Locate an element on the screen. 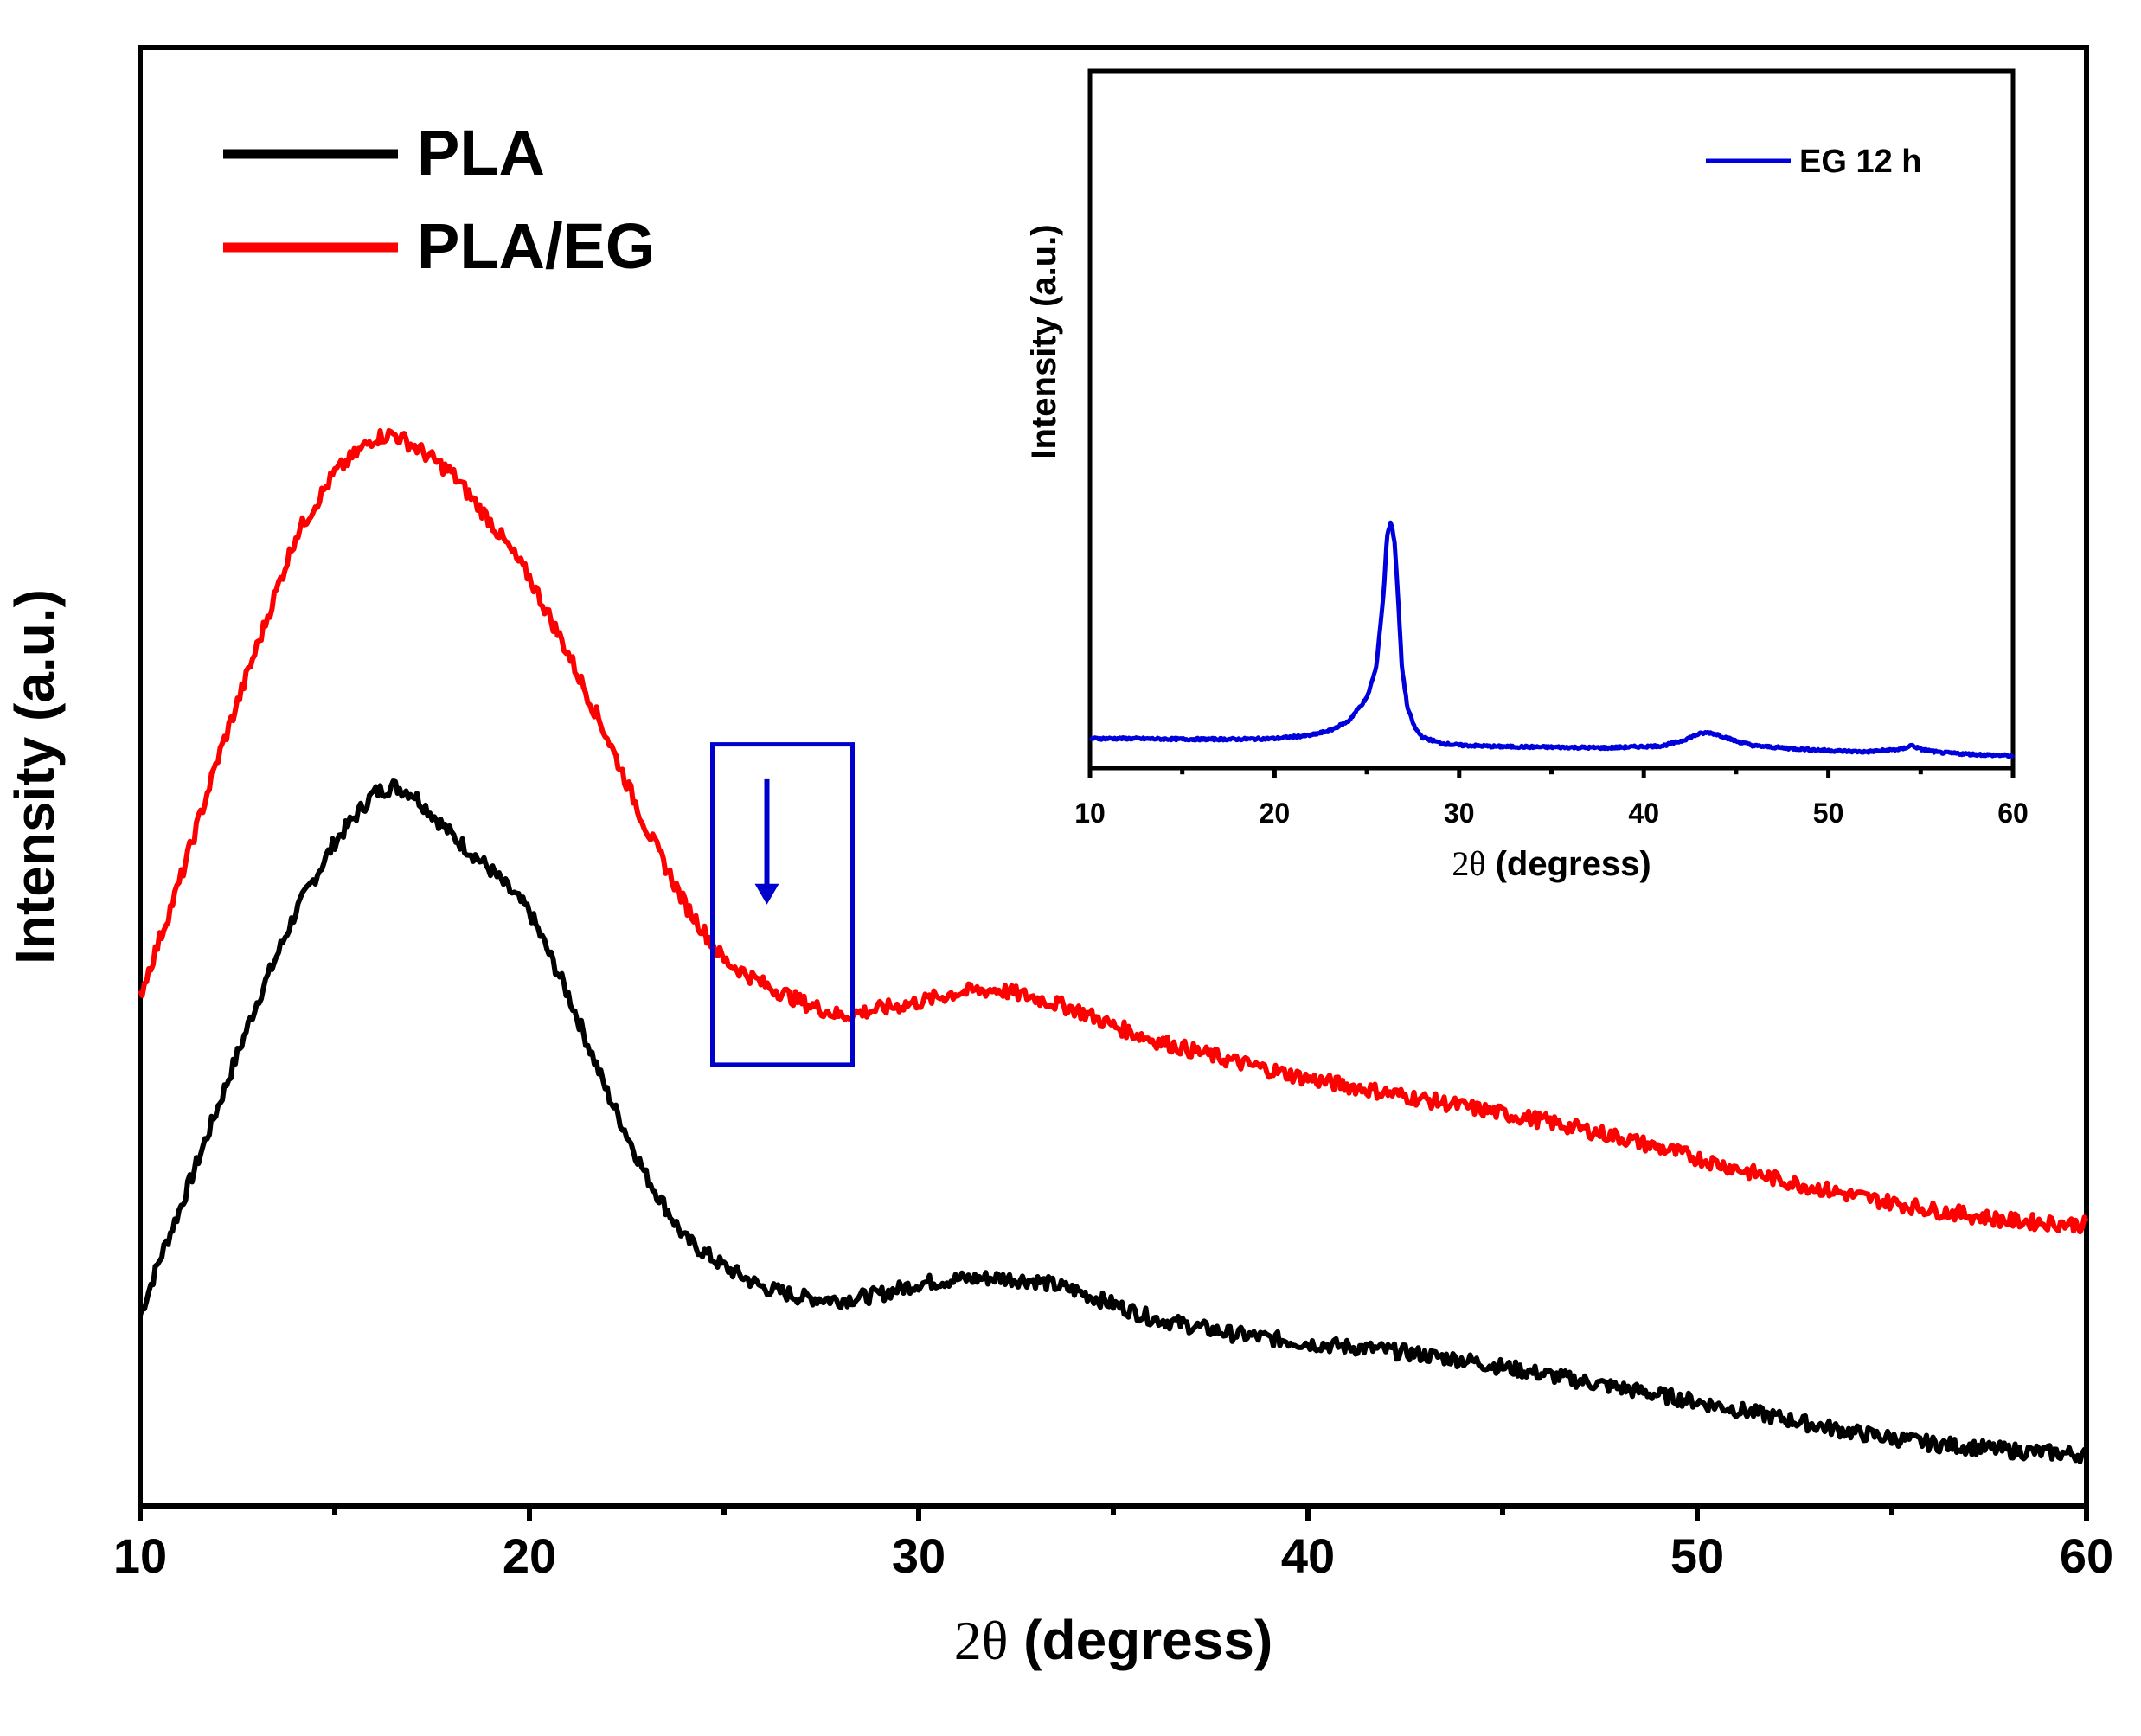 This screenshot has height=1736, width=2141. inset-x-axis-symbol: 2θ is located at coordinates (1468, 863).